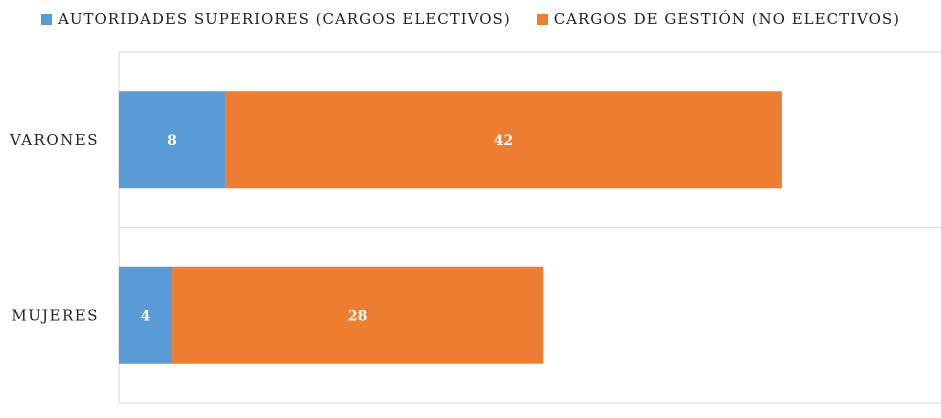 The height and width of the screenshot is (418, 941). I want to click on category-label-varones: VARONES, so click(54, 140).